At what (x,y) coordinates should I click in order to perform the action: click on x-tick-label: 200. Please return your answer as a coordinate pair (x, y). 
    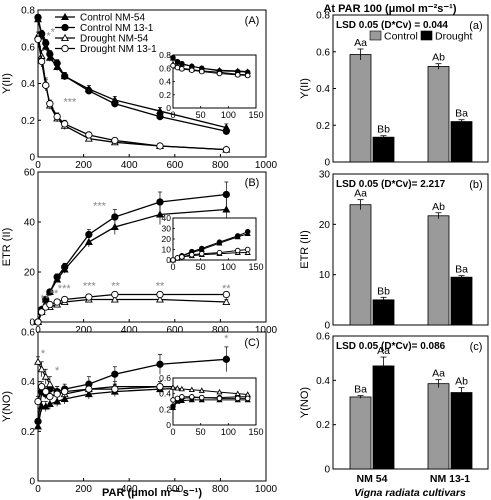
    Looking at the image, I should click on (83, 489).